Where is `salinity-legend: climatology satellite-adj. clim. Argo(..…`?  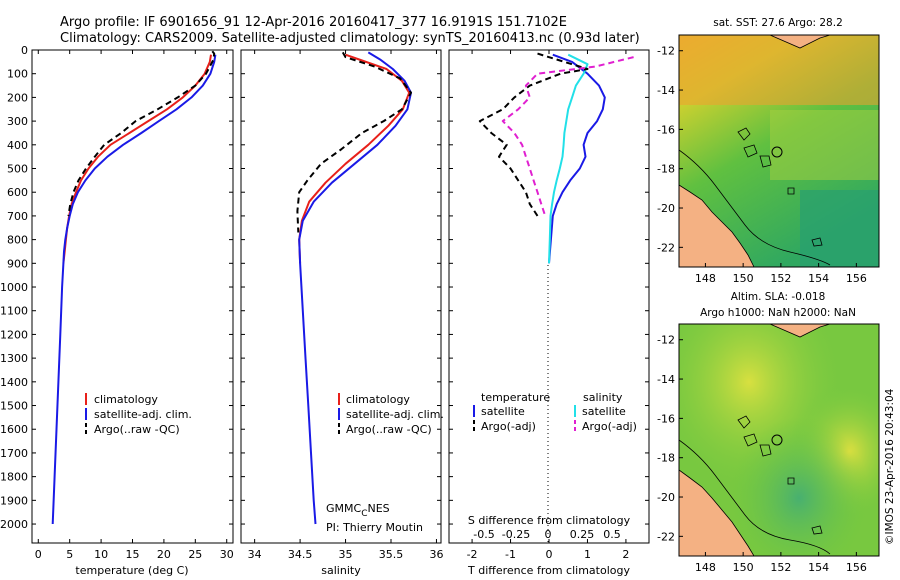
salinity-legend: climatology satellite-adj. clim. Argo(..… is located at coordinates (391, 414).